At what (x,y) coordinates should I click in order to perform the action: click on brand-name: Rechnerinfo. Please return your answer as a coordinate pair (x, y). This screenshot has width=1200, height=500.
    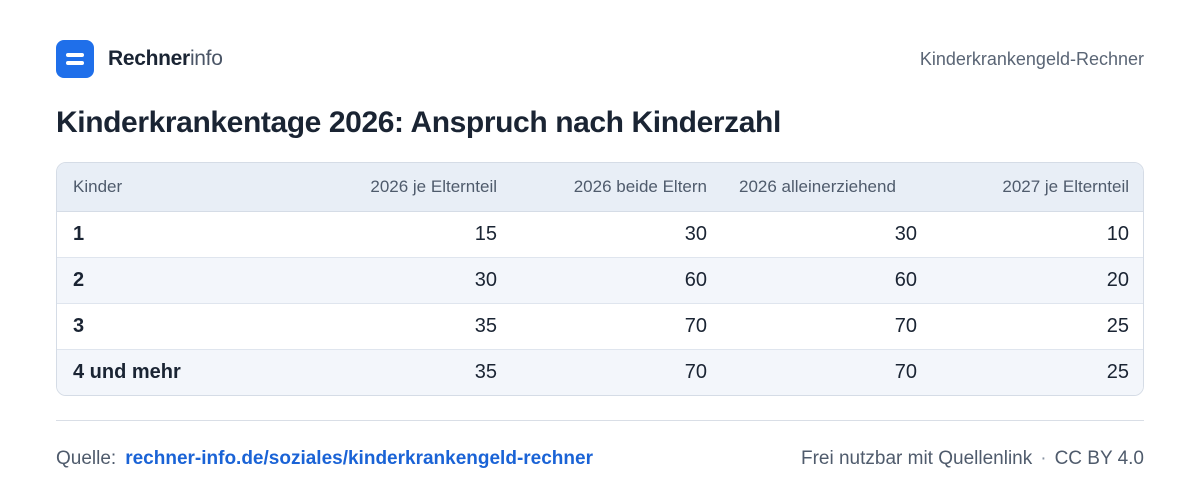
    Looking at the image, I should click on (165, 59).